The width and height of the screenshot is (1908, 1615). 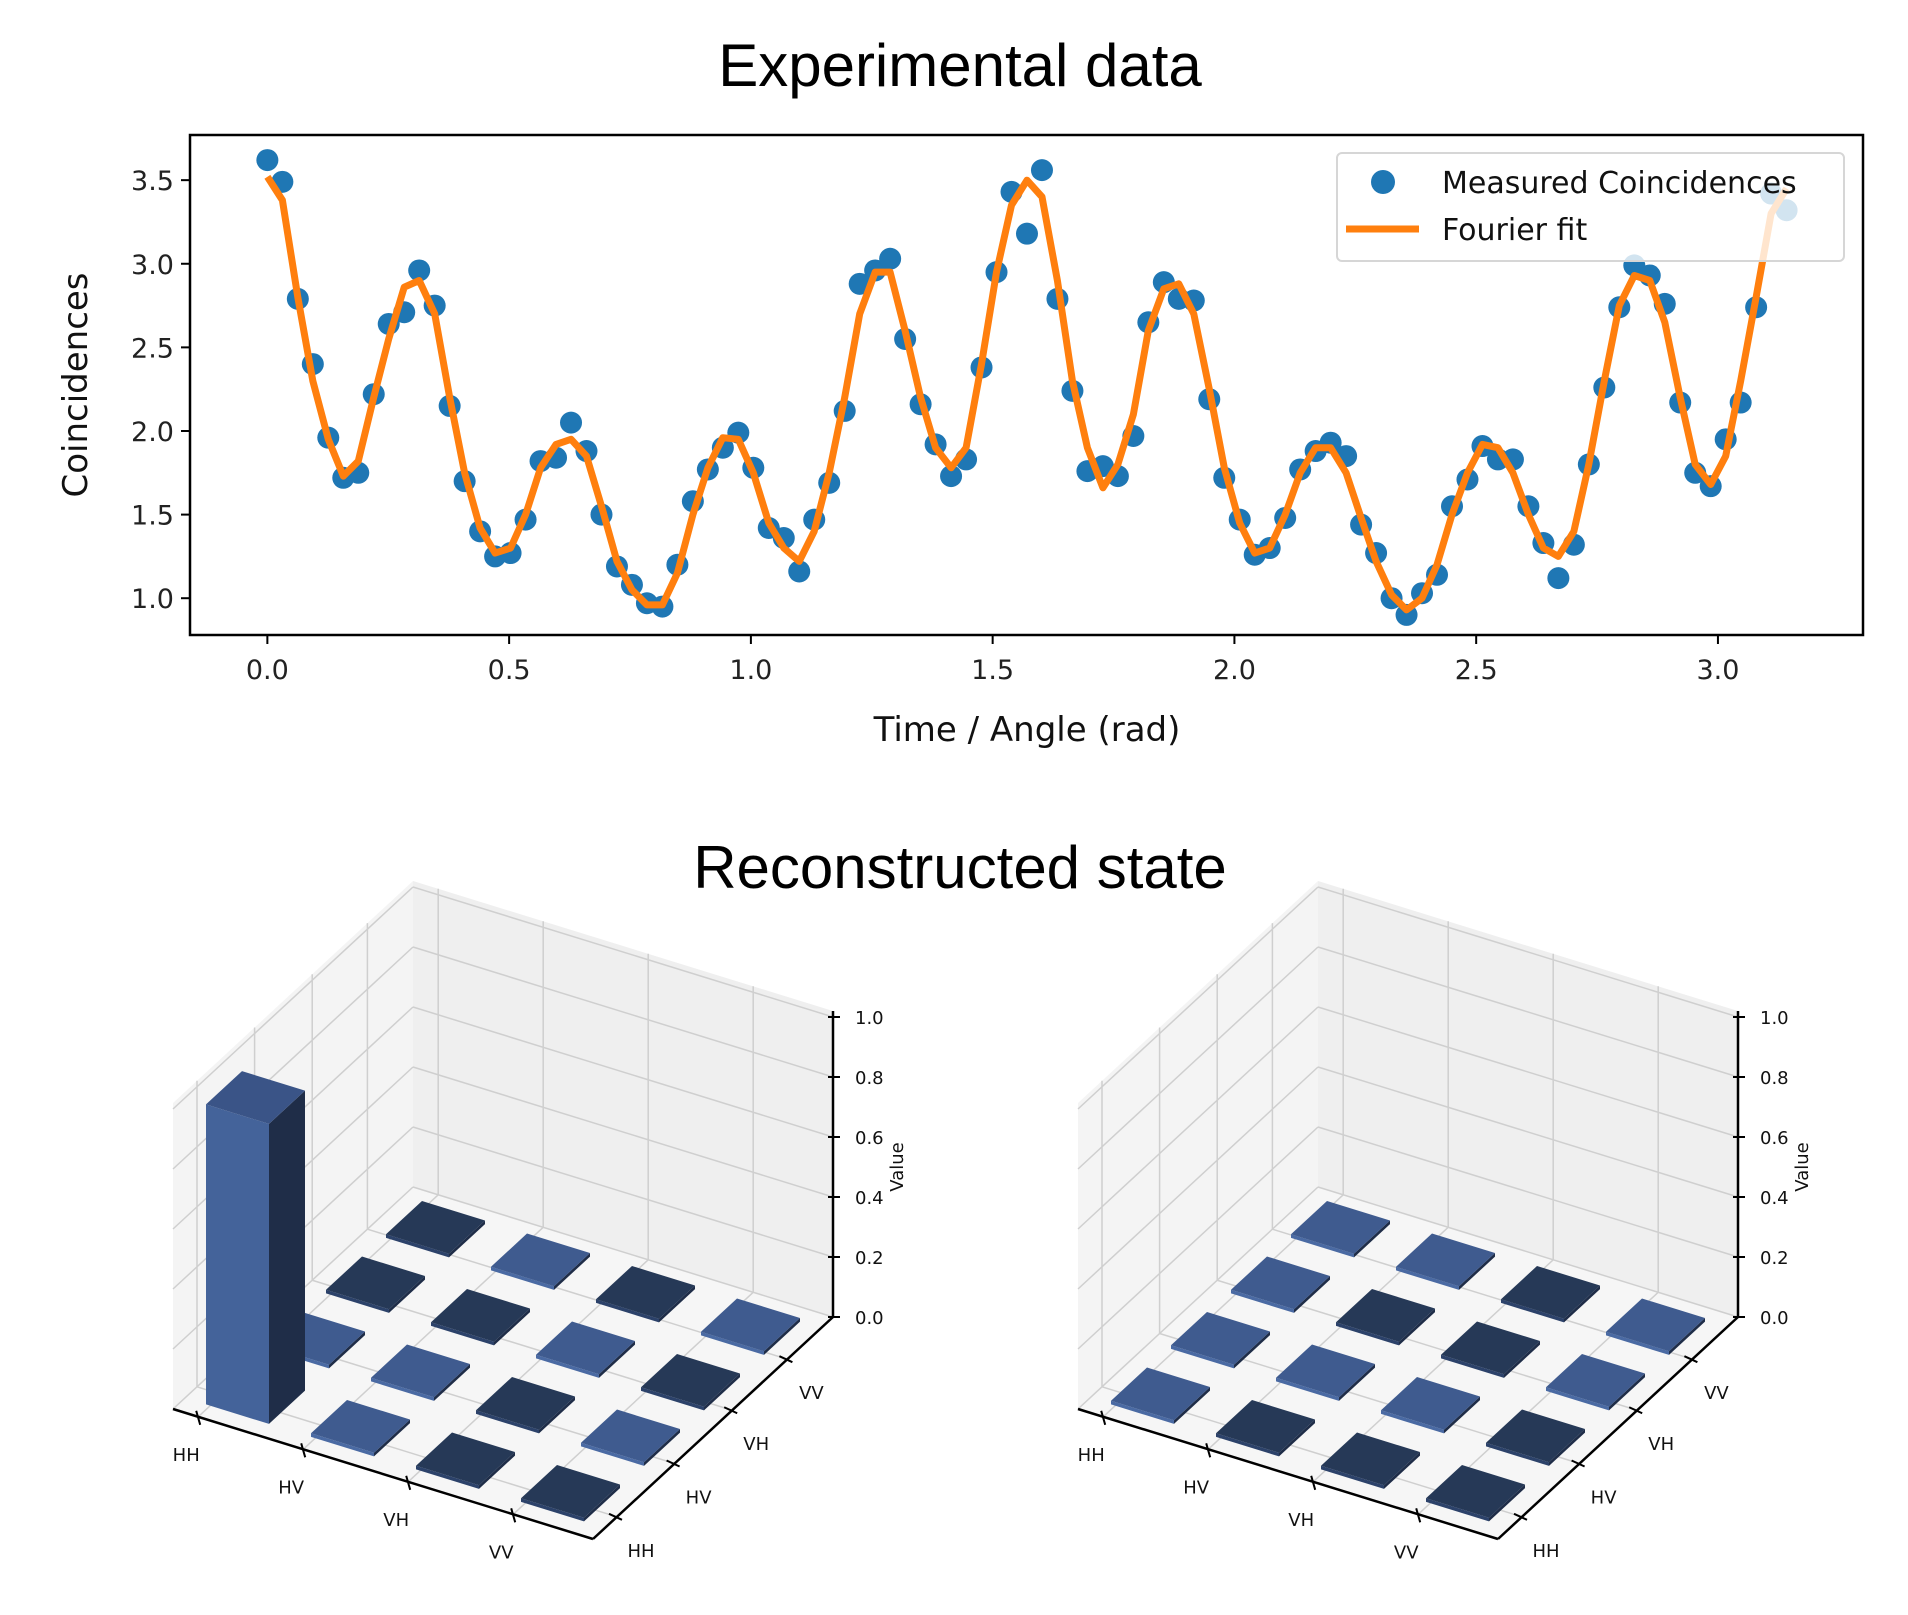 I want to click on legend: Measured Coincidences Fourier fit, so click(x=1590, y=207).